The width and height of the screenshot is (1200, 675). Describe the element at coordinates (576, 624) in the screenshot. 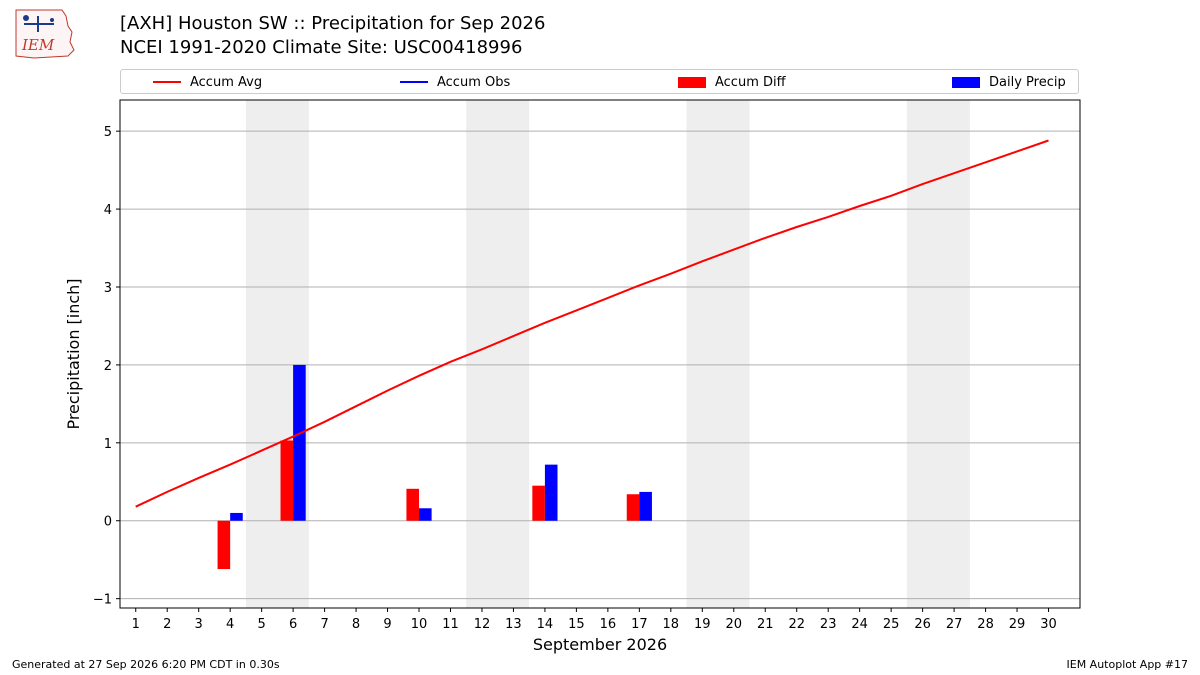

I see `x-tick-label-15: 15` at that location.